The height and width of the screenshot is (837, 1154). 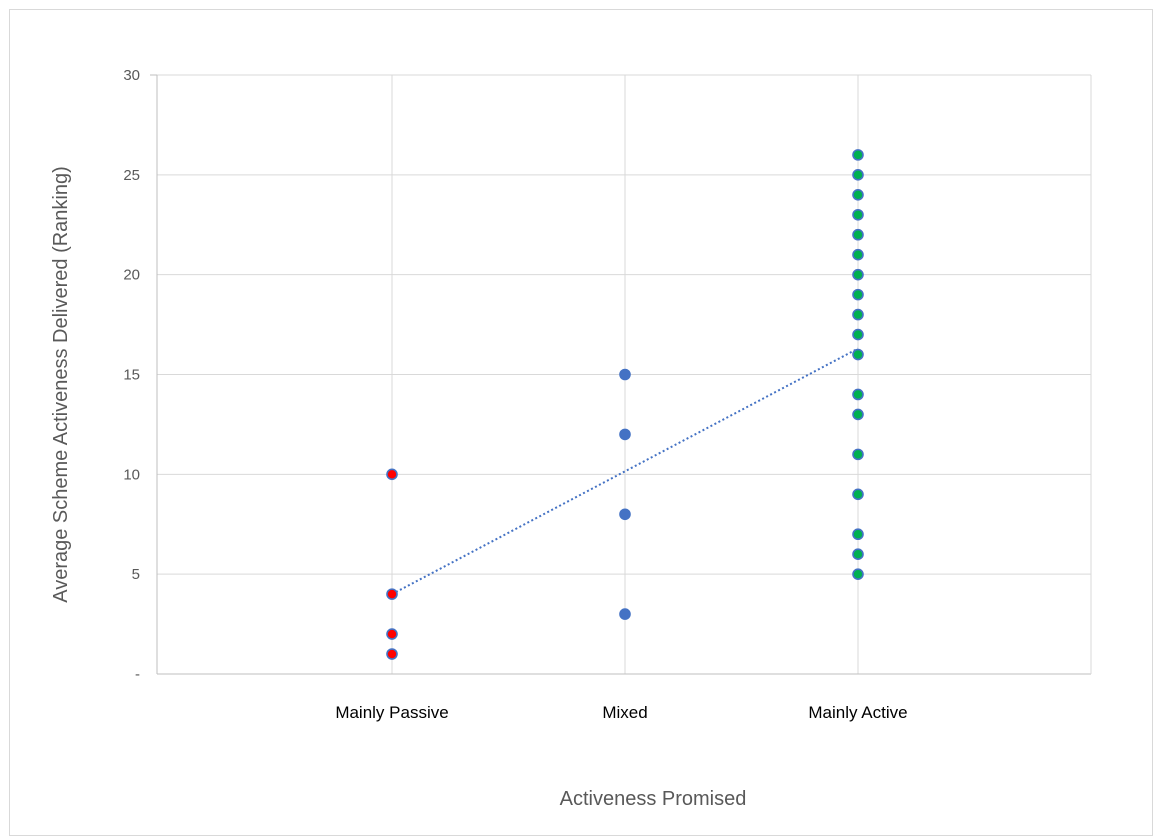 What do you see at coordinates (131, 375) in the screenshot?
I see `y-tick-label: 15` at bounding box center [131, 375].